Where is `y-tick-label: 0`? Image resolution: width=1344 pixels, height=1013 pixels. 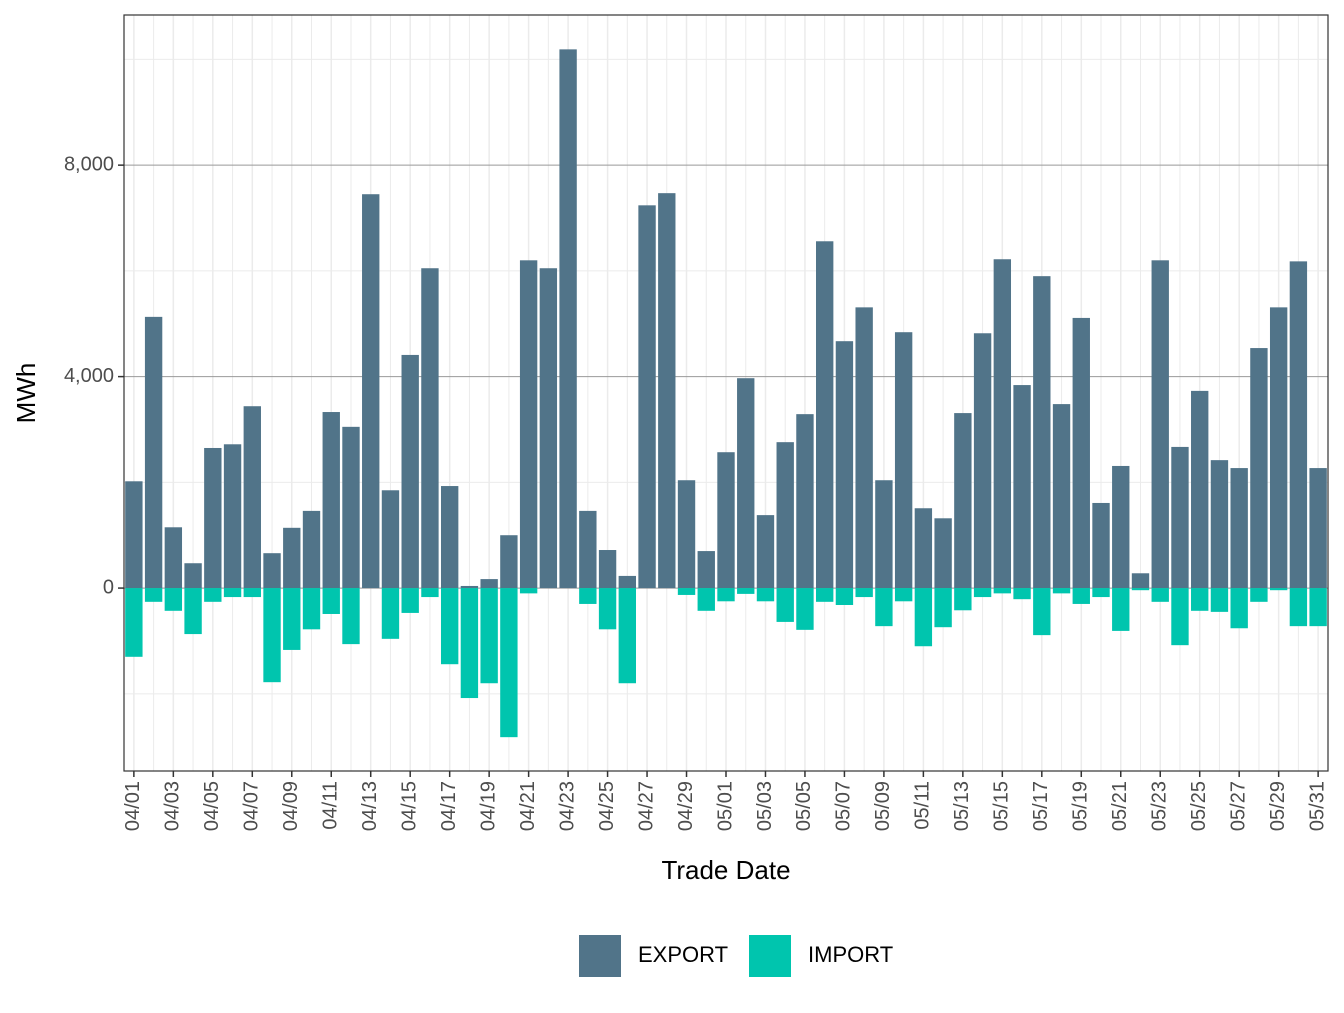 y-tick-label: 0 is located at coordinates (108, 587).